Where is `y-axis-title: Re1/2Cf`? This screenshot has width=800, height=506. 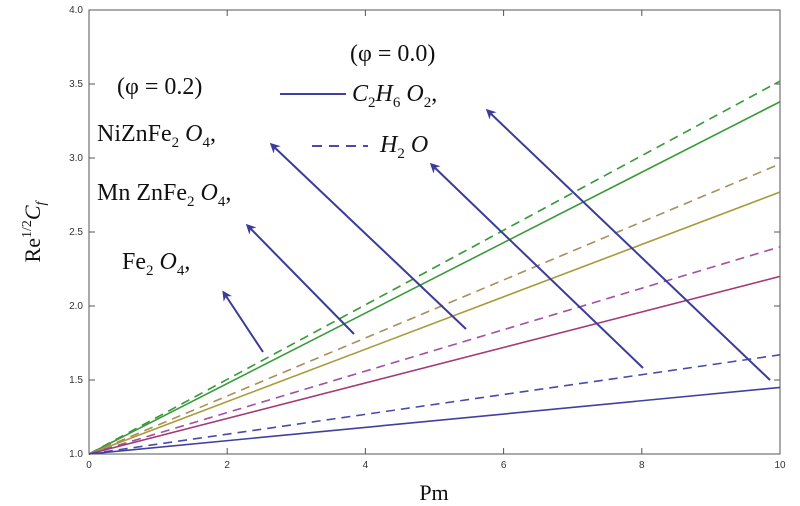
y-axis-title: Re1/2Cf is located at coordinates (34, 230).